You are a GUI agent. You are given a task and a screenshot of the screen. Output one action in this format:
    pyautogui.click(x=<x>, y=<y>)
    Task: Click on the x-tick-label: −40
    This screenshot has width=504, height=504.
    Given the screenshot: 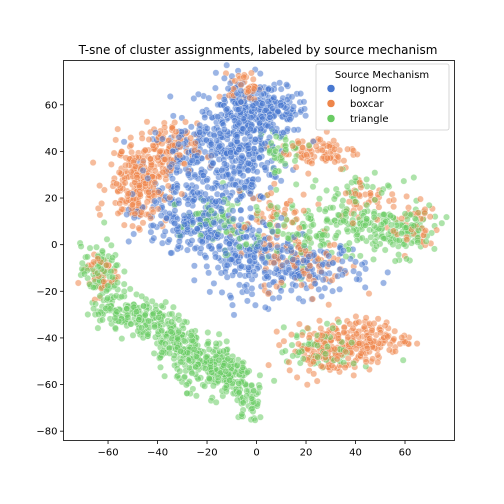 What is the action you would take?
    pyautogui.click(x=157, y=453)
    